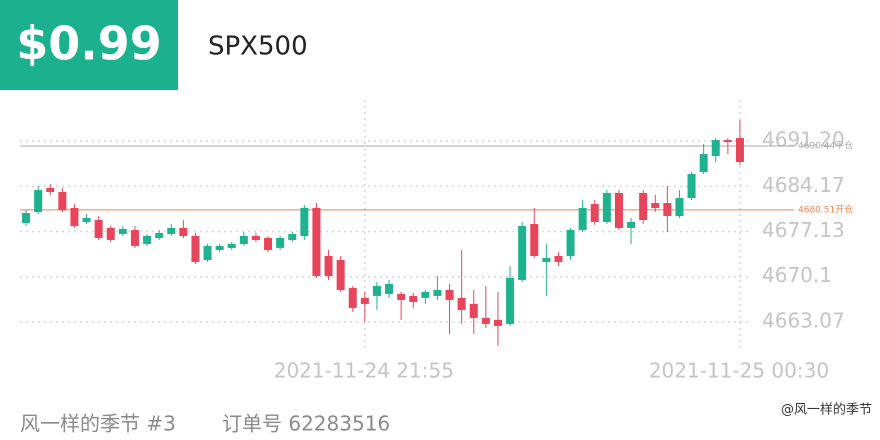 This screenshot has width=880, height=440. Describe the element at coordinates (306, 424) in the screenshot. I see `order-number: 订单号 62283516` at that location.